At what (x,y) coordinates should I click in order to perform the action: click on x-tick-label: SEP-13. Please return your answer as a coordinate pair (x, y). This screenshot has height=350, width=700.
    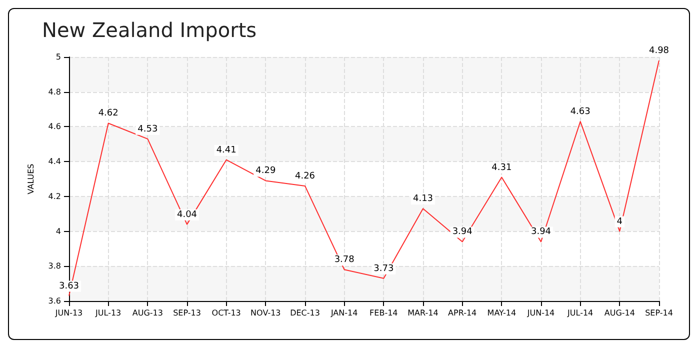
    Looking at the image, I should click on (187, 313).